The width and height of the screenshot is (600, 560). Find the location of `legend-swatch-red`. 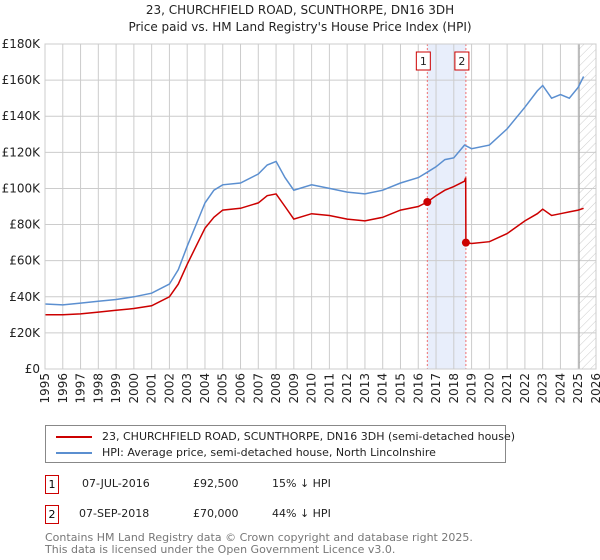

legend-swatch-red is located at coordinates (74, 437).